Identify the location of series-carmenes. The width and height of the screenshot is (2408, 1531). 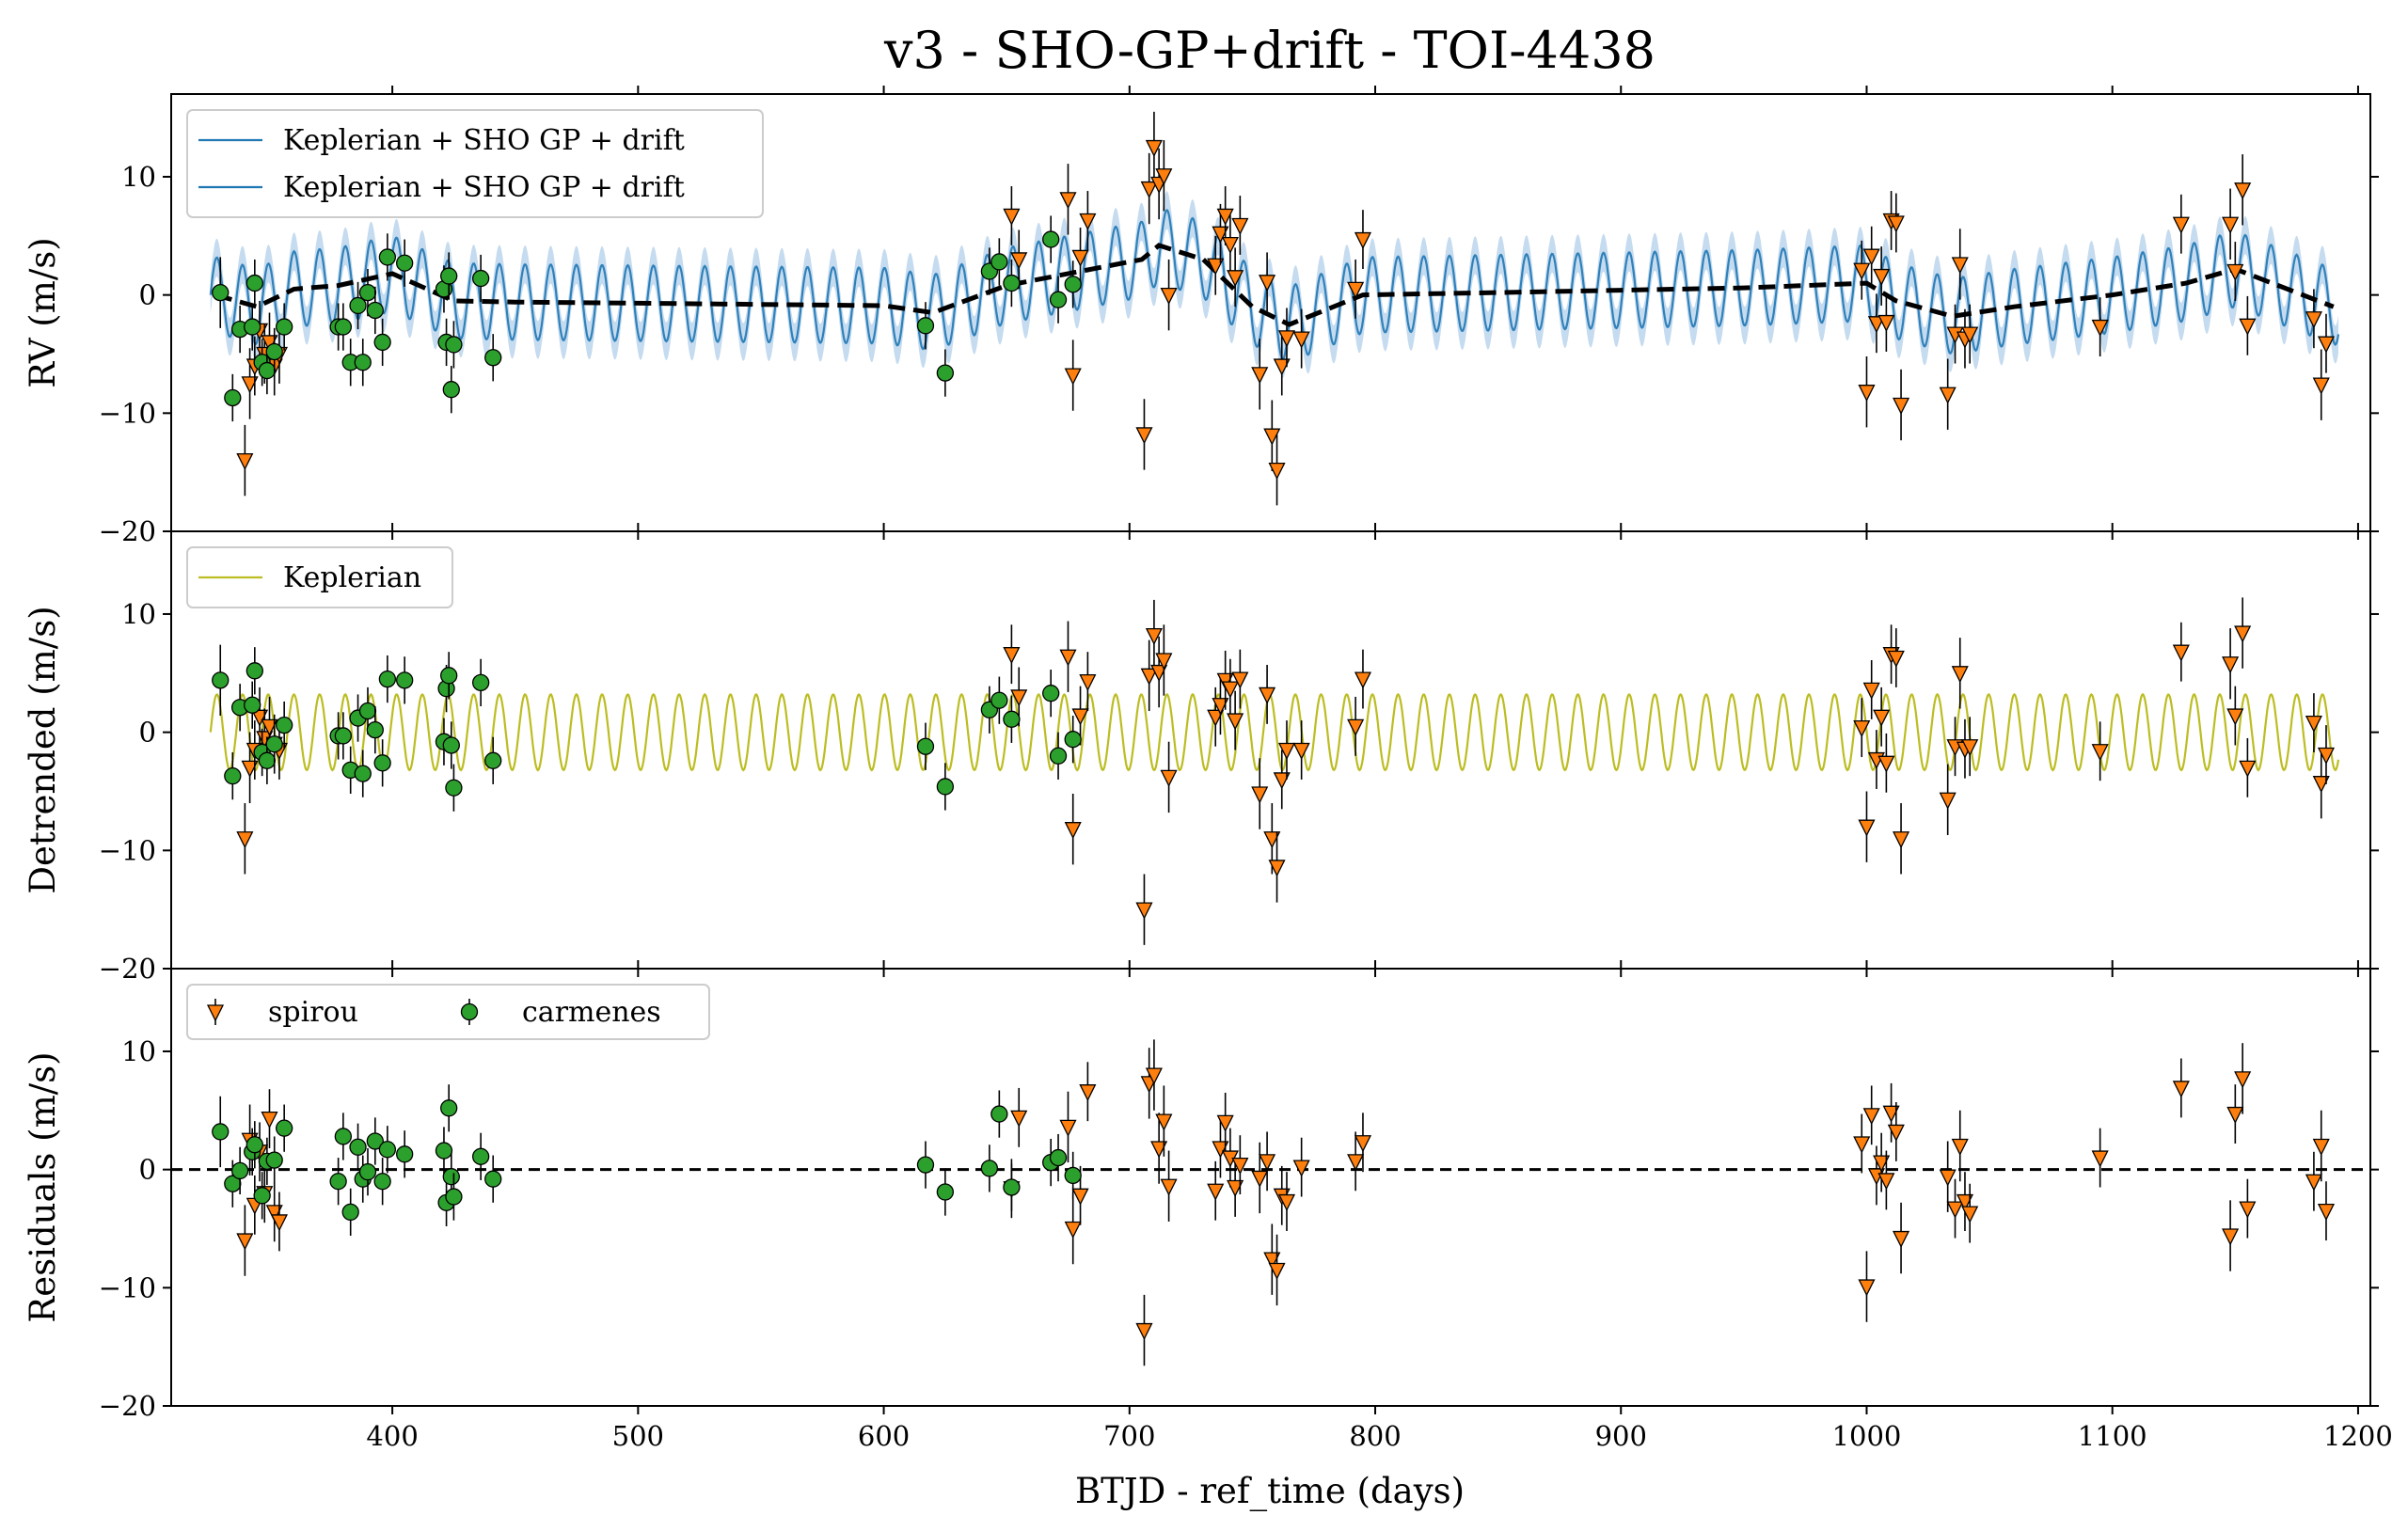
(647, 728).